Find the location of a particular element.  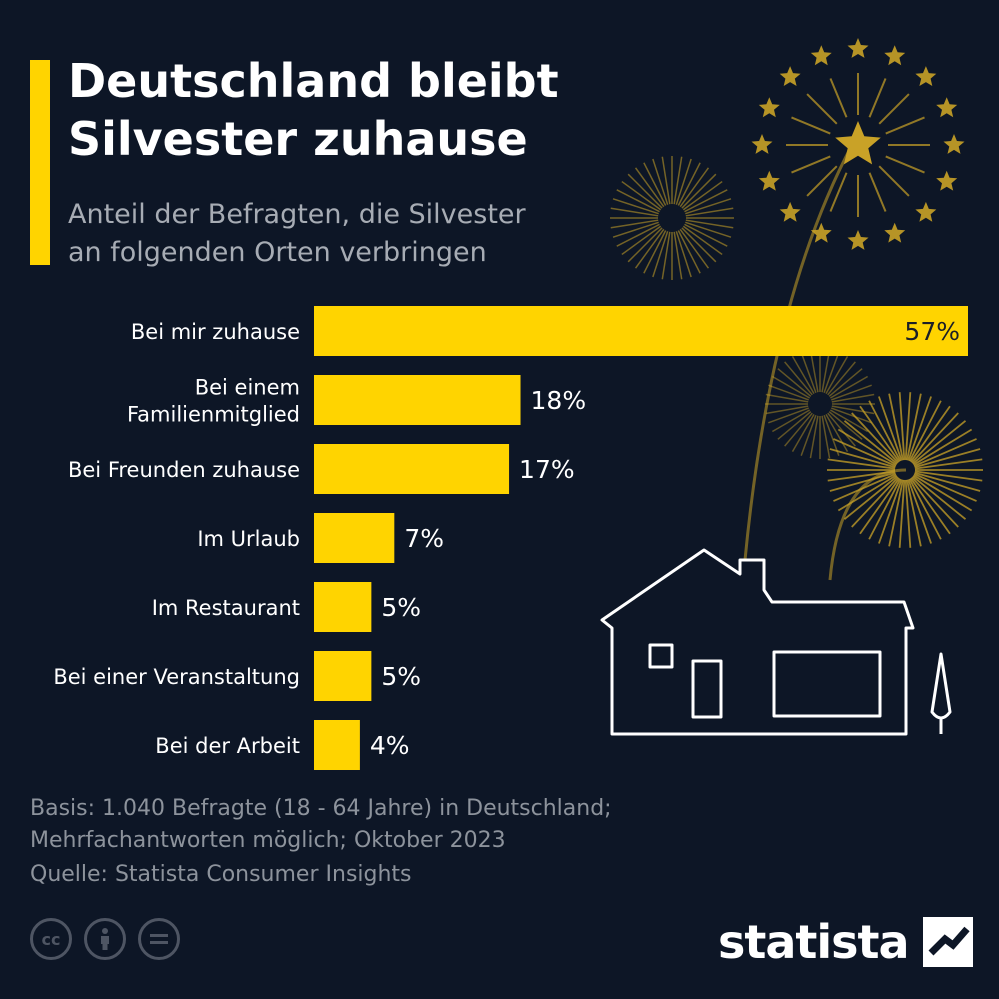

bar-value-label: 17% is located at coordinates (547, 469).